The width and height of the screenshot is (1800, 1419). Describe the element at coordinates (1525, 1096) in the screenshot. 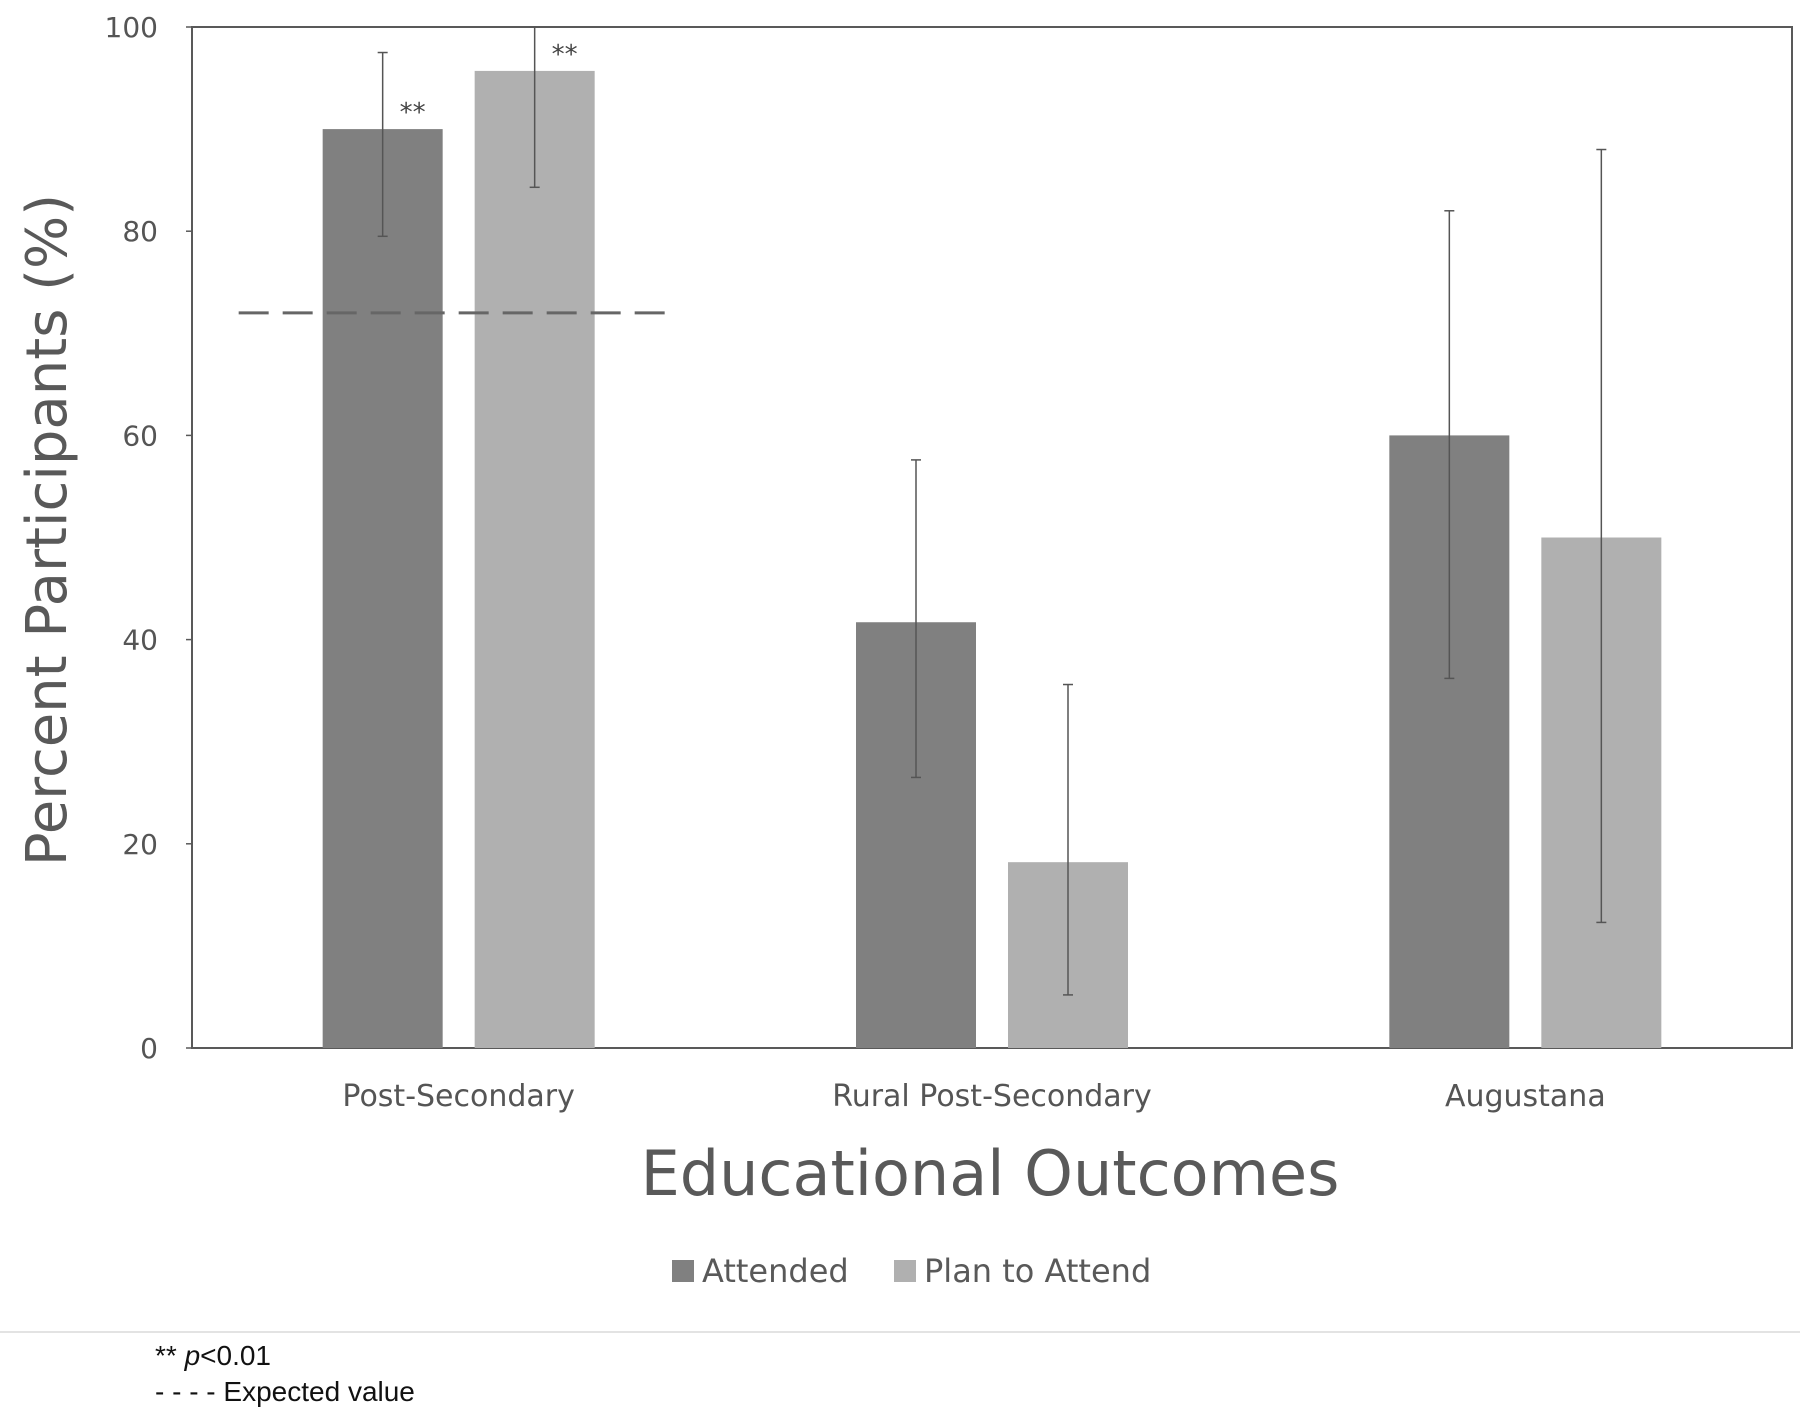

I see `x-tick-label: Augustana` at that location.